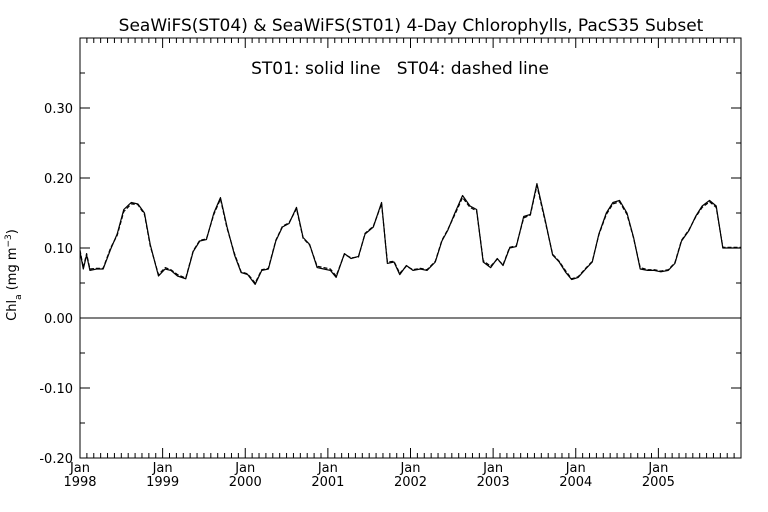 Image resolution: width=768 pixels, height=512 pixels. Describe the element at coordinates (12, 310) in the screenshot. I see `ylabel-main: Chl` at that location.